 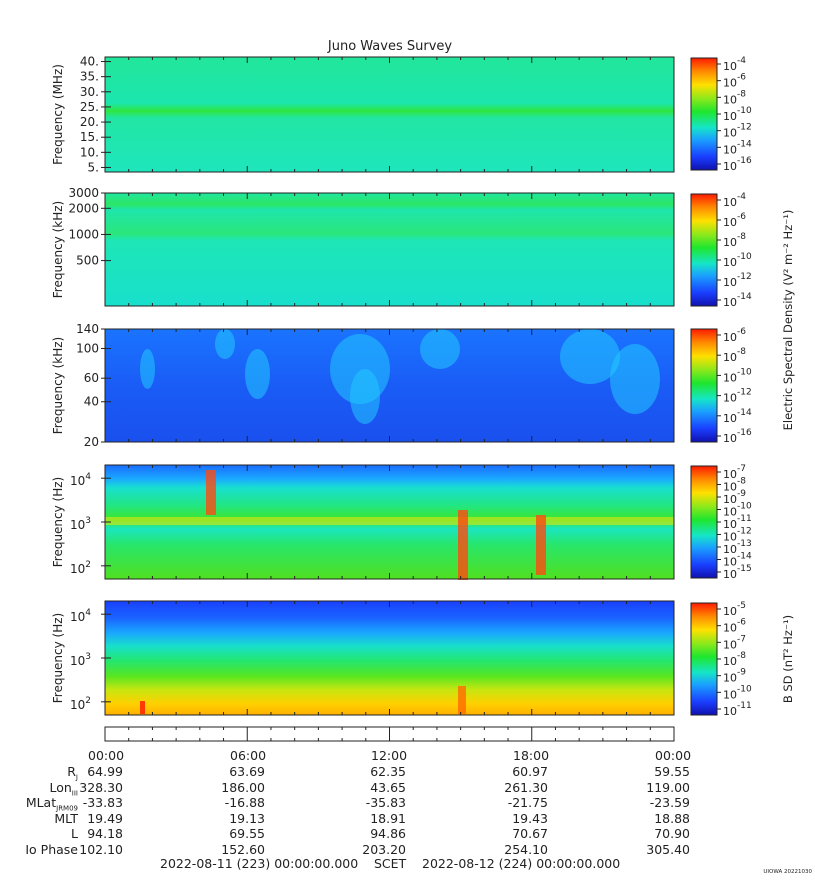 What do you see at coordinates (721, 386) in the screenshot?
I see `colorbar: 10⁻⁶ 10⁻⁸ 10⁻¹⁰ 10⁻¹² 10⁻¹⁴ 10⁻¹⁶` at bounding box center [721, 386].